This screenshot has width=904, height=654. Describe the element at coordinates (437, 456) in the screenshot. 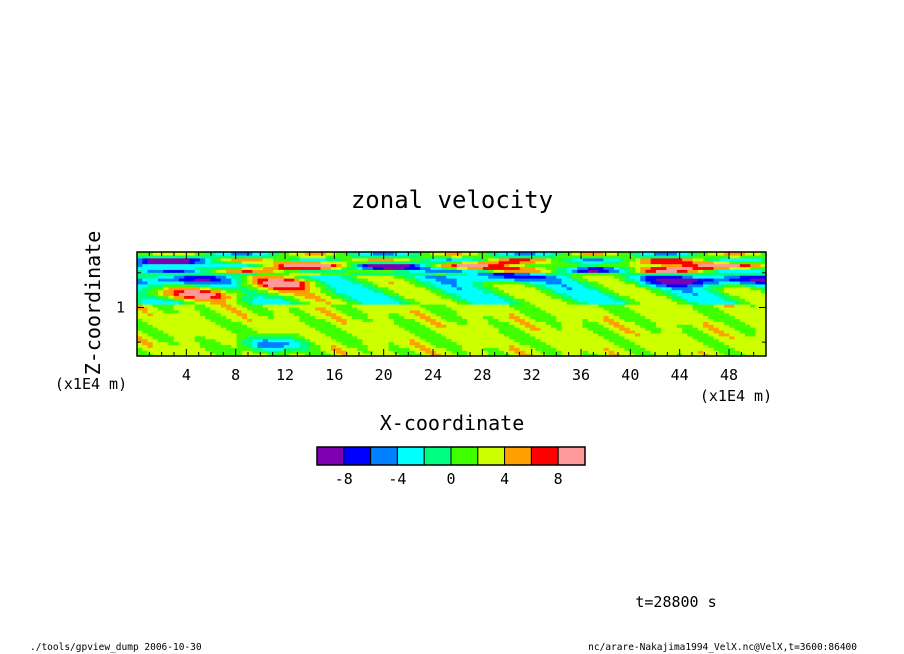

I see `colorbar-swatch` at that location.